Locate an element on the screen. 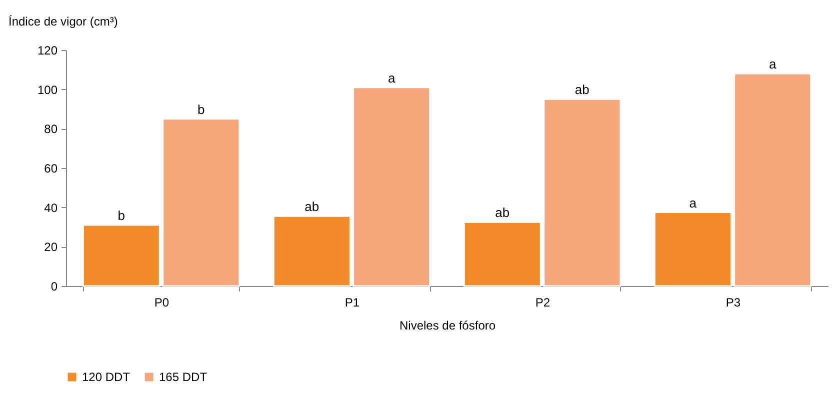  x-tick-label: P0 is located at coordinates (162, 303).